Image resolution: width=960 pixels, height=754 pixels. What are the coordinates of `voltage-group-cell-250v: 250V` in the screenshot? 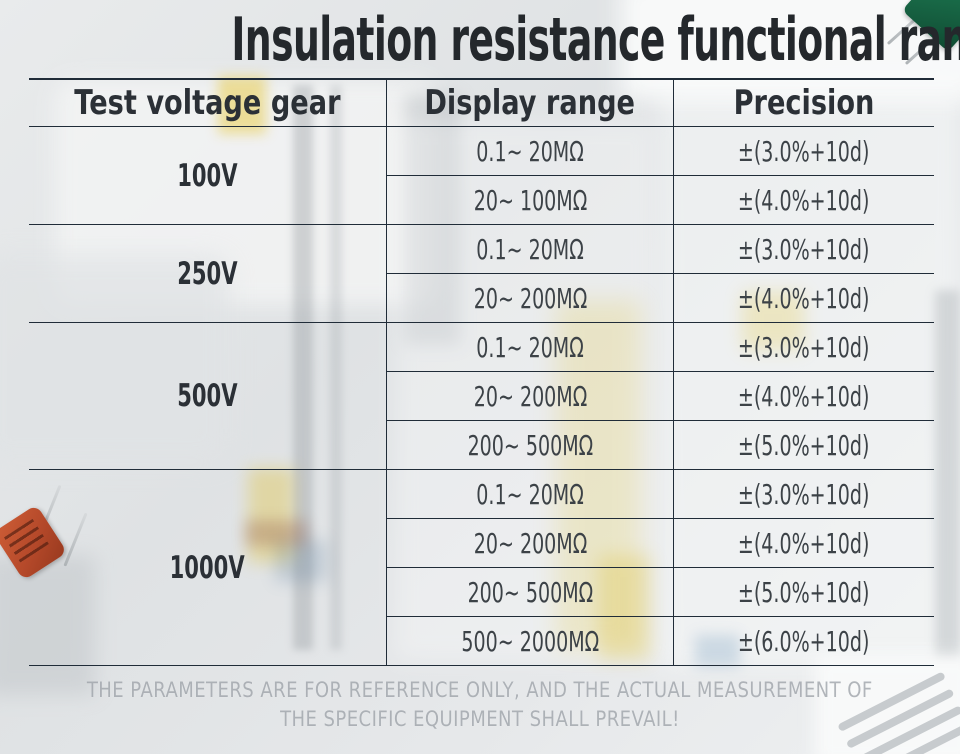 It's located at (208, 274).